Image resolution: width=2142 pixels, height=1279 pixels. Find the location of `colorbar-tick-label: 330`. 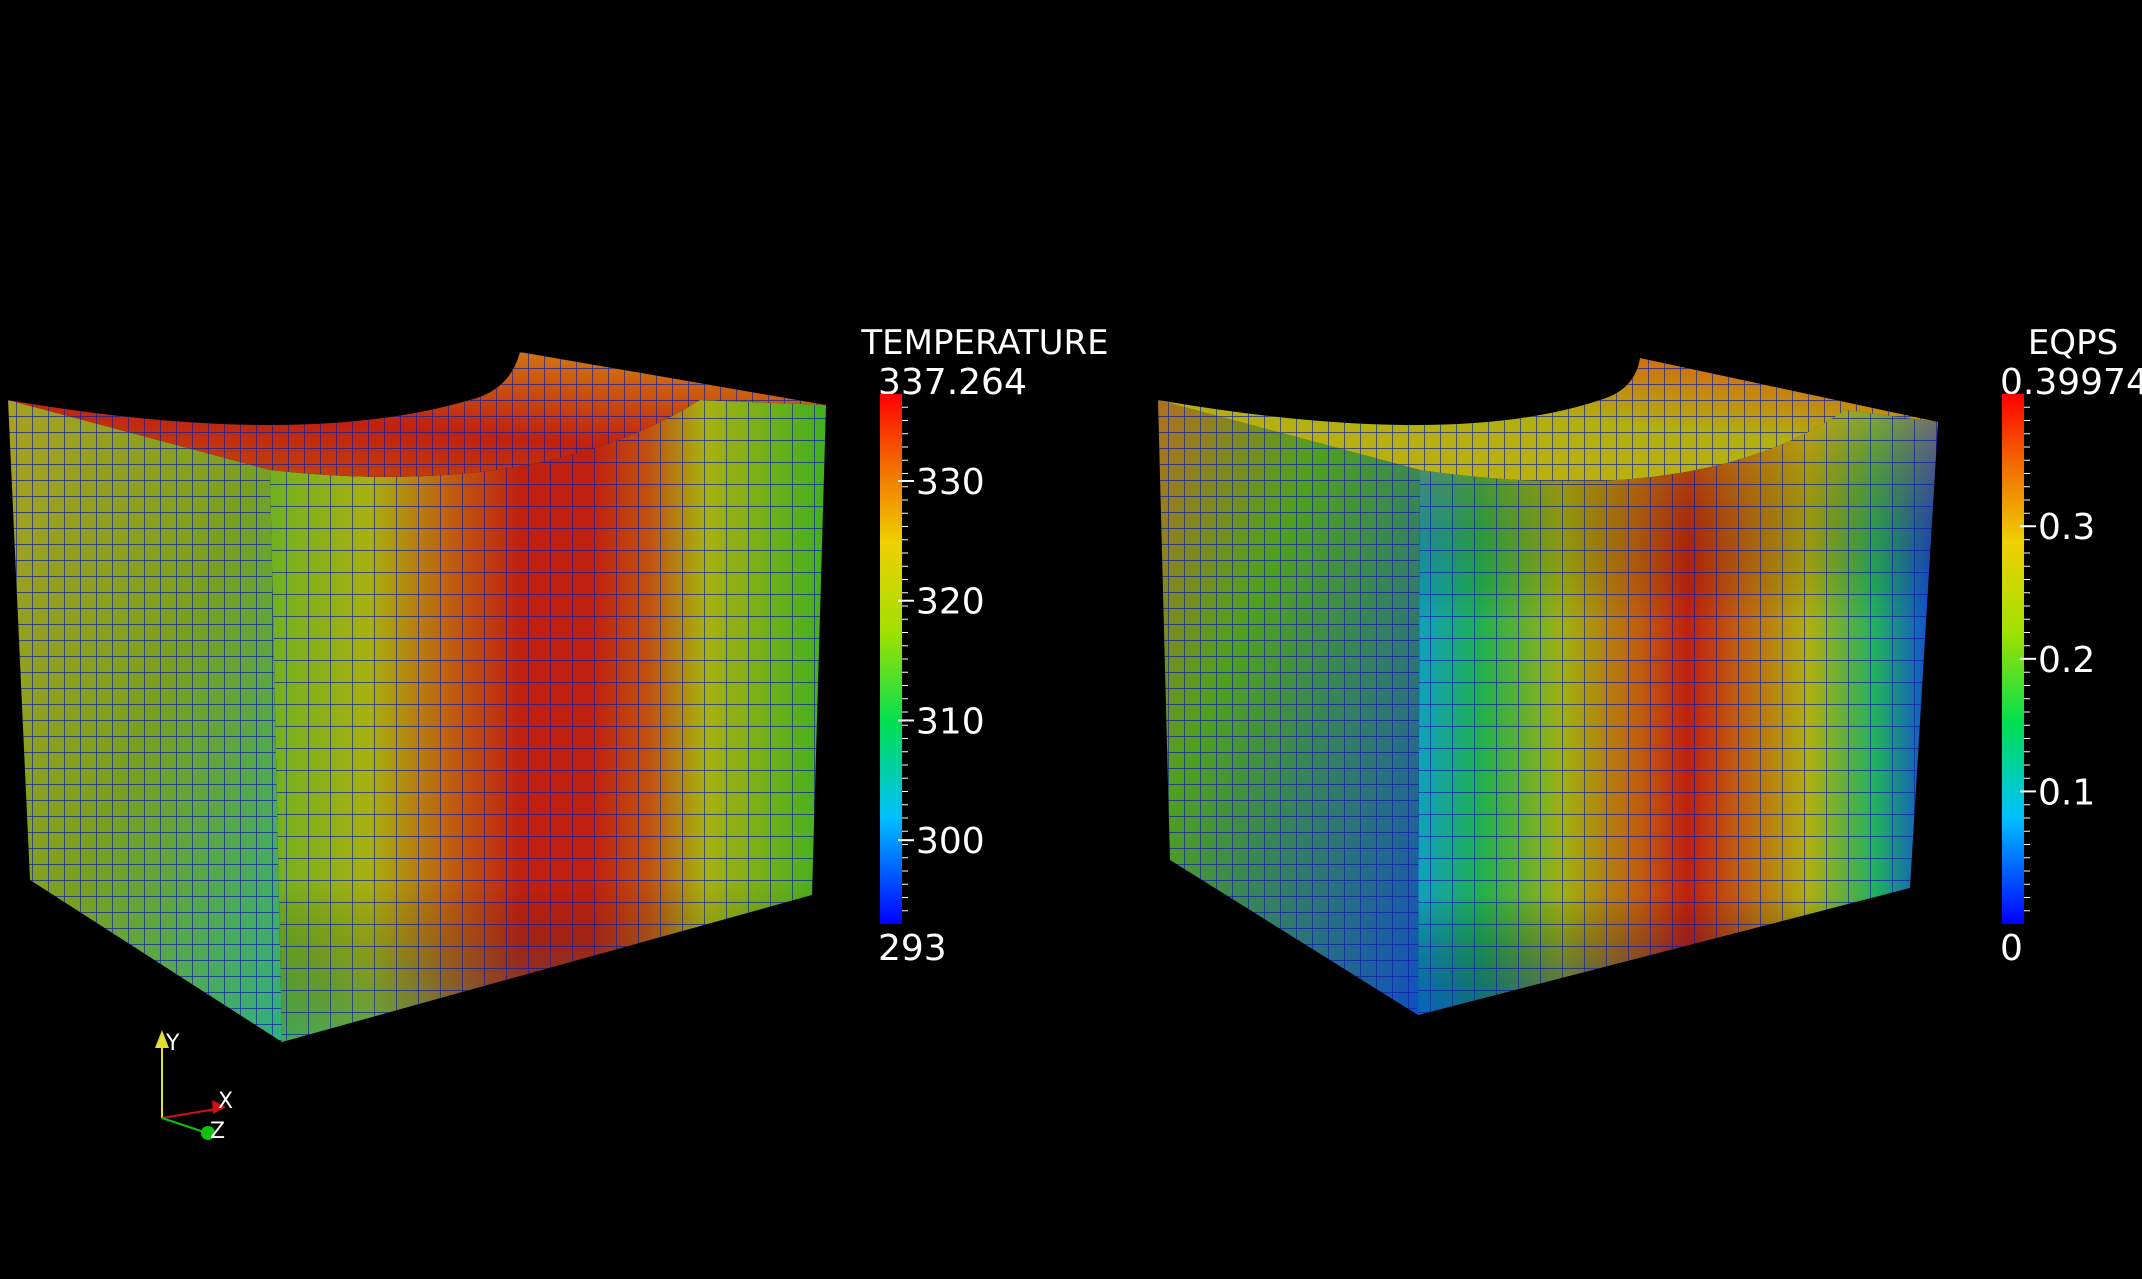

colorbar-tick-label: 330 is located at coordinates (950, 482).